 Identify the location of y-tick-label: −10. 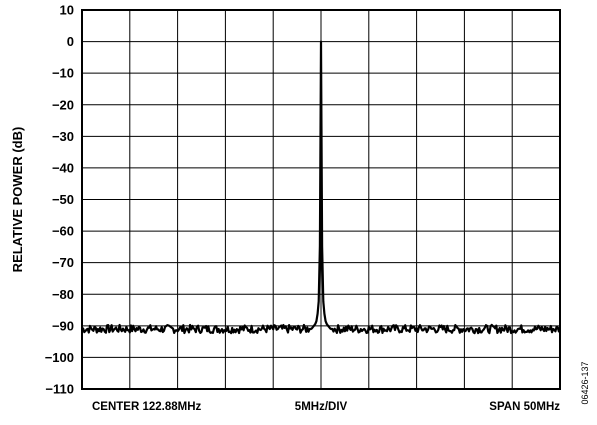
(63, 73).